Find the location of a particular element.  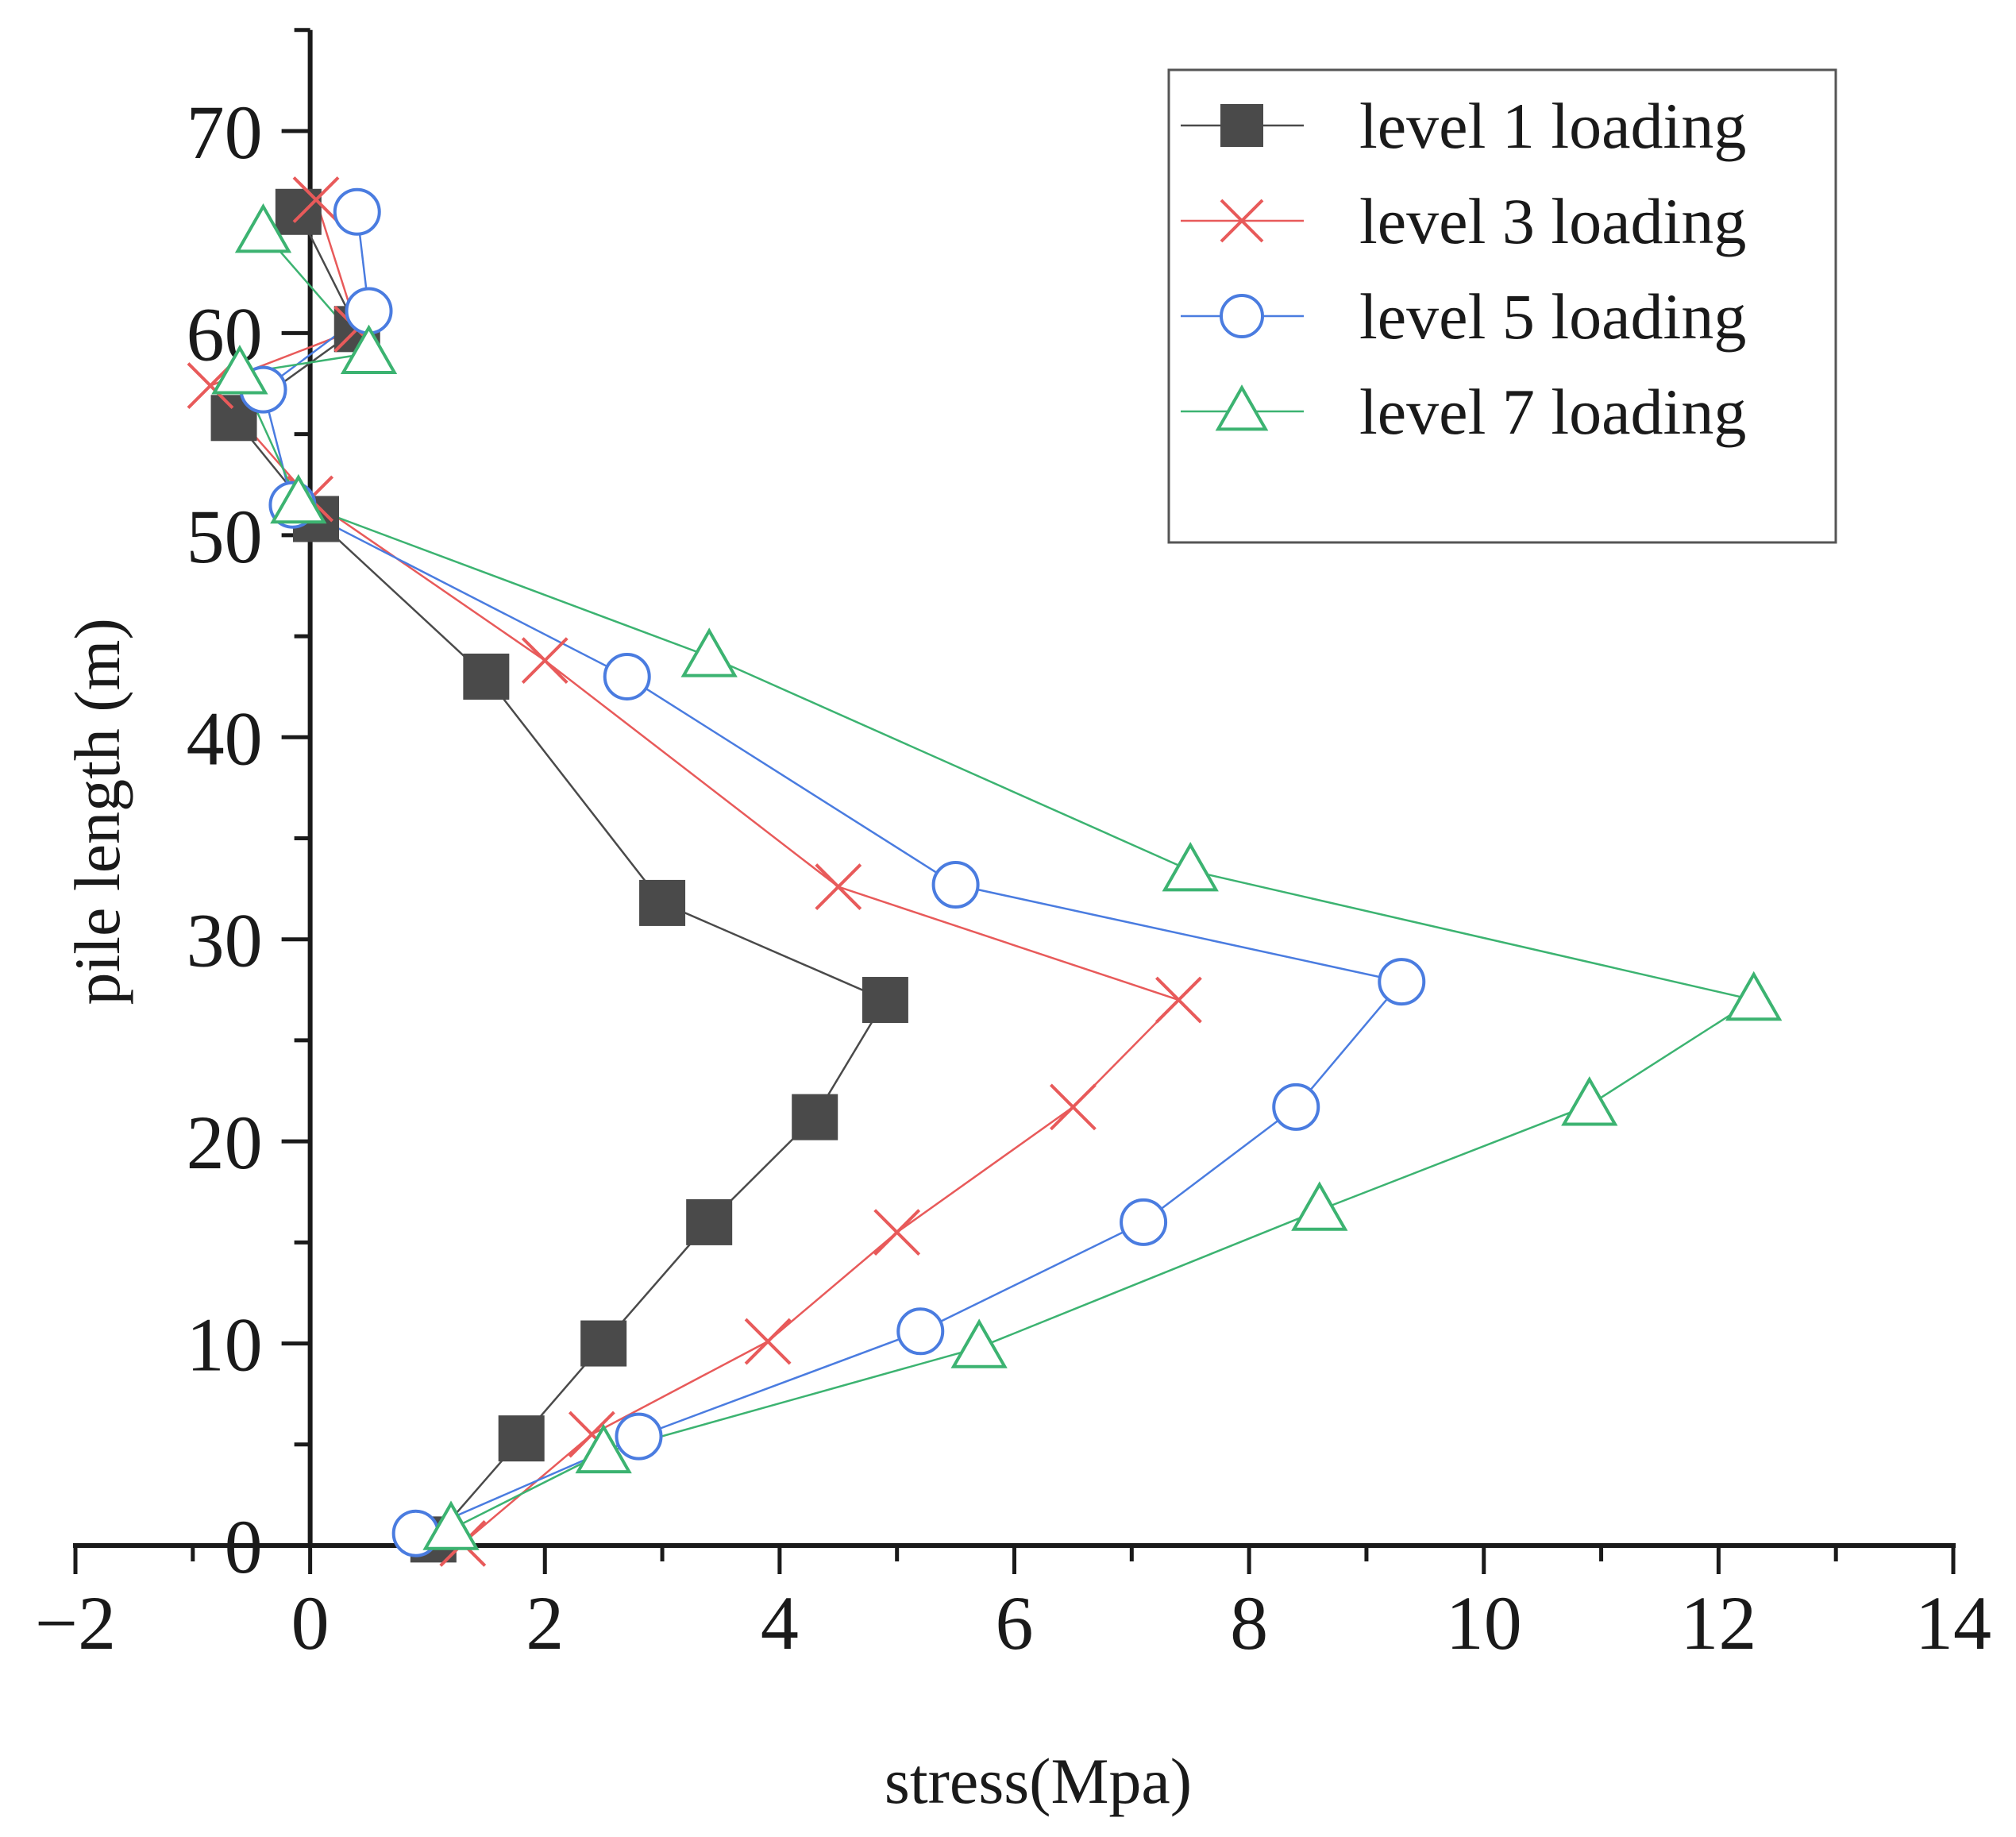

y-tick-label: 20 is located at coordinates (225, 1142).